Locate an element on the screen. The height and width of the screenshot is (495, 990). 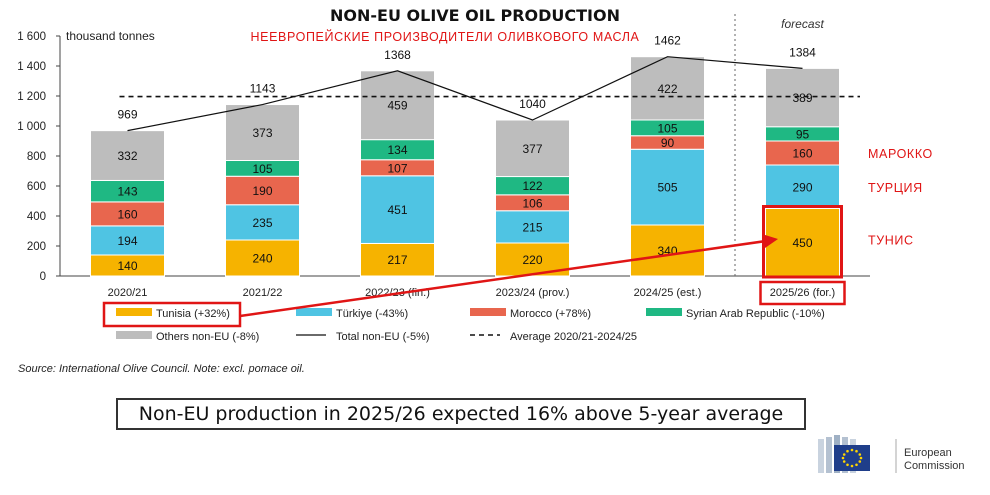
bar-value-label: 332 is located at coordinates (127, 156).